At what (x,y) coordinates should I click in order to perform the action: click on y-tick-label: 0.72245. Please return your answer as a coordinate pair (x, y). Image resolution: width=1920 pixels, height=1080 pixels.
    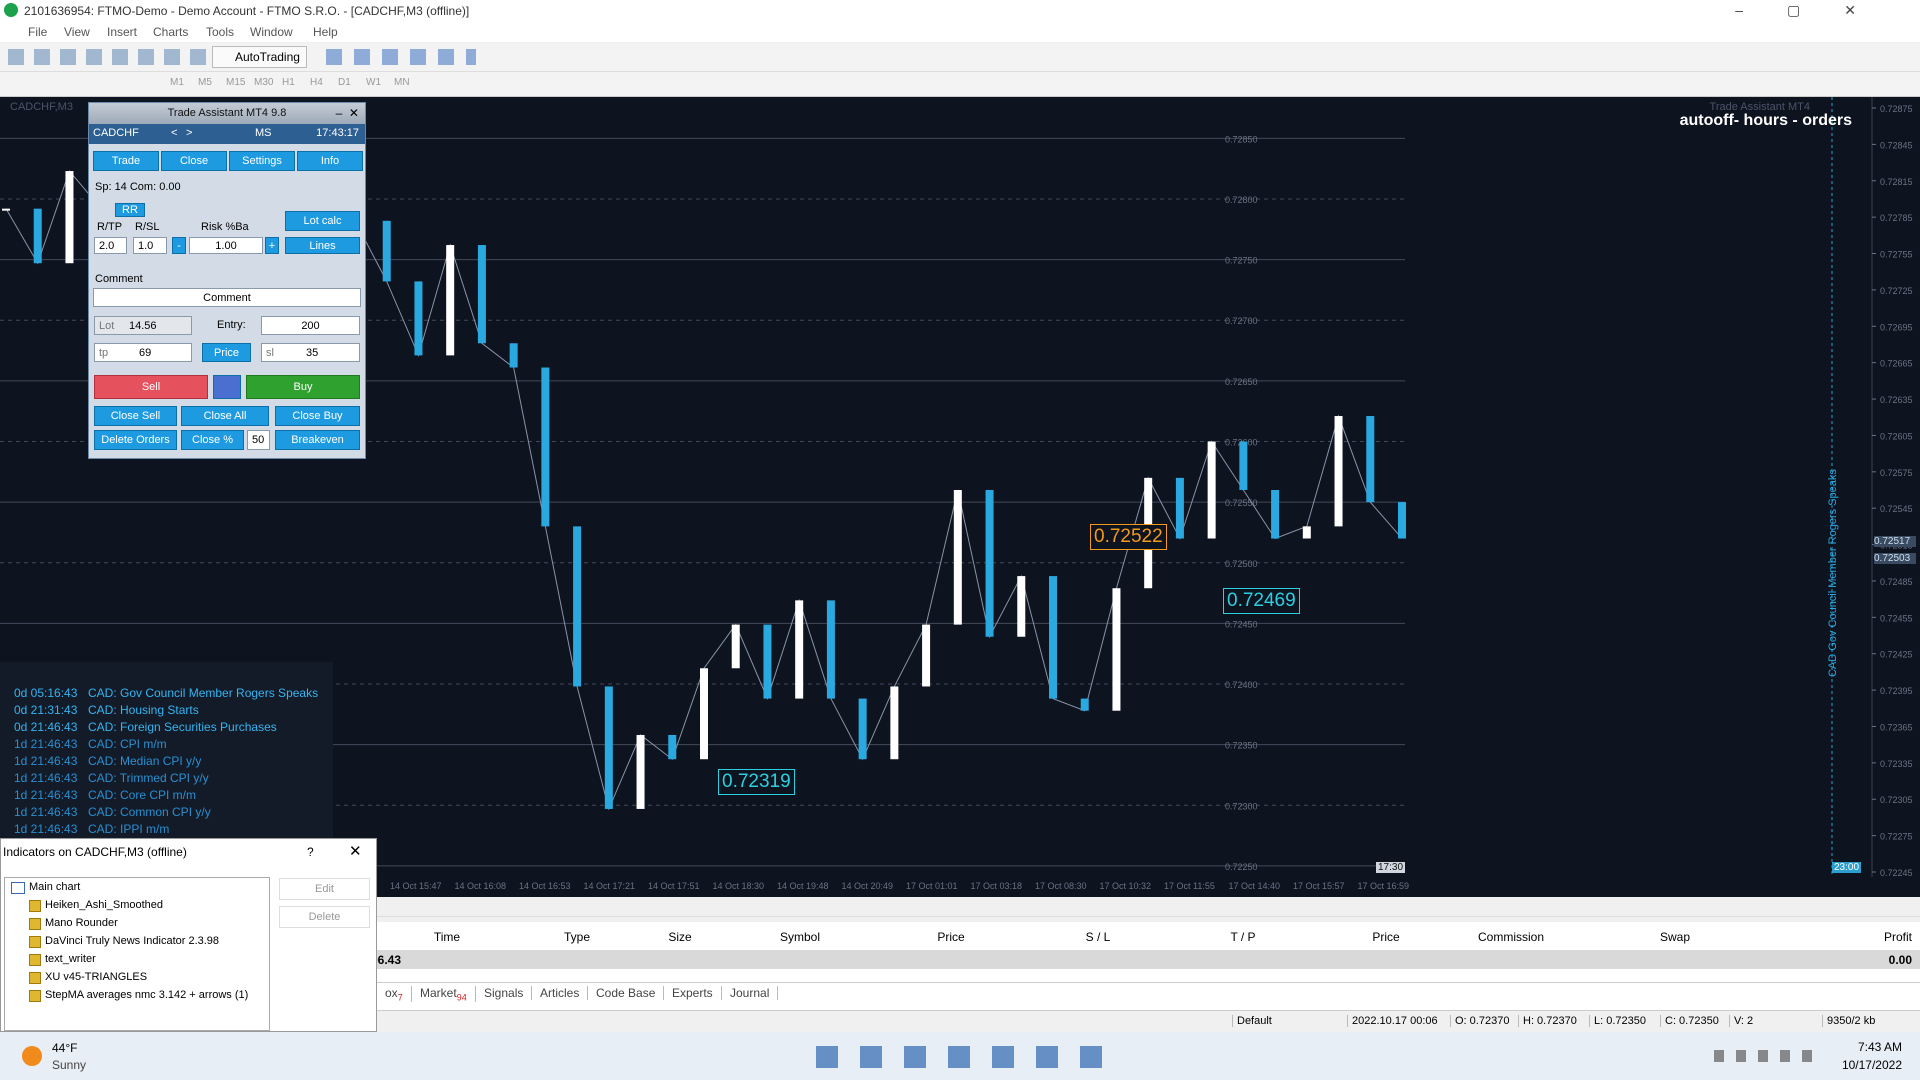
    Looking at the image, I should click on (1896, 873).